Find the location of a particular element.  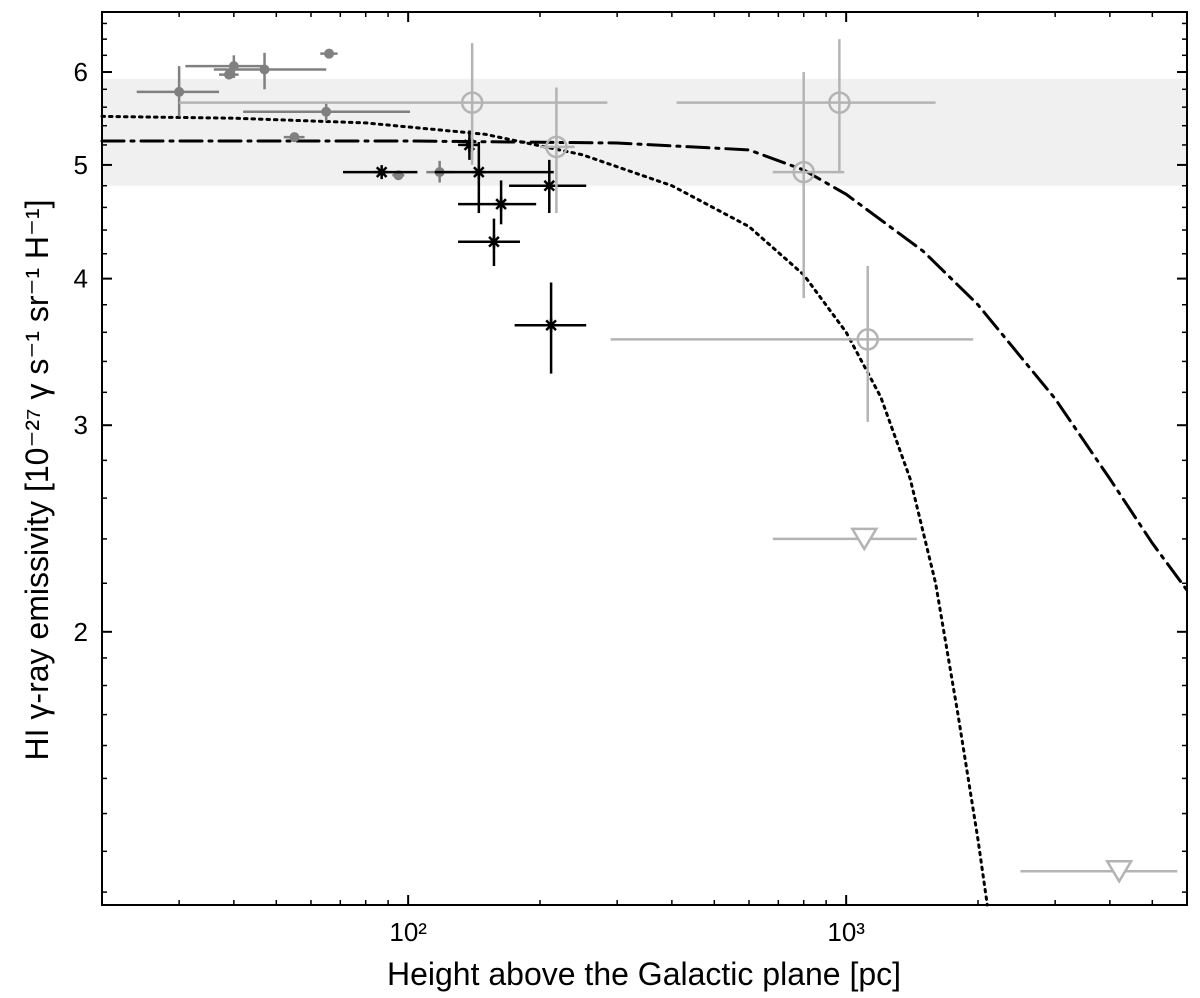

star-series is located at coordinates (465, 252).